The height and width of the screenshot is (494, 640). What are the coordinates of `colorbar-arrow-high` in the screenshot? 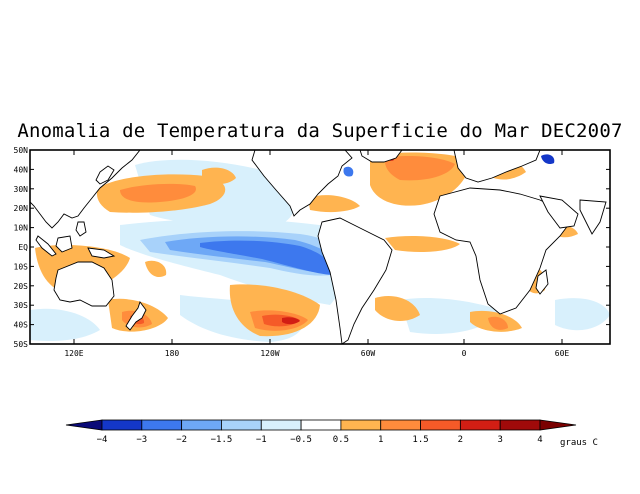 It's located at (558, 425).